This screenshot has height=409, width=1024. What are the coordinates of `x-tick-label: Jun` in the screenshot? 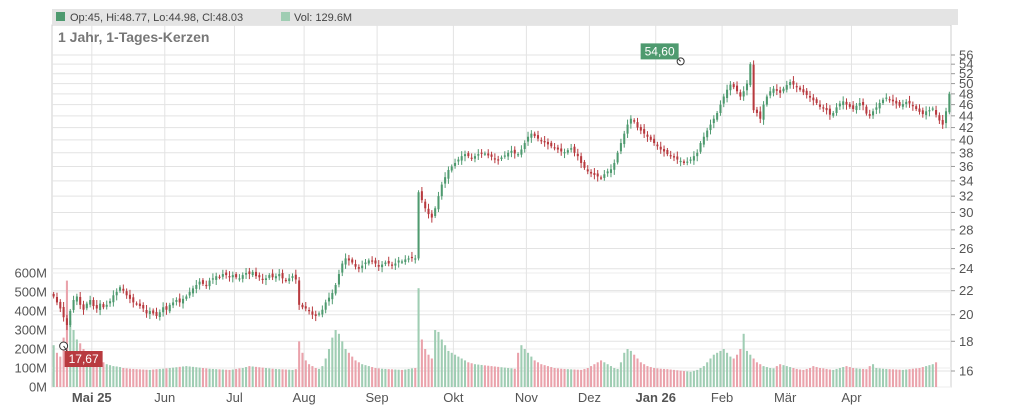 It's located at (164, 397).